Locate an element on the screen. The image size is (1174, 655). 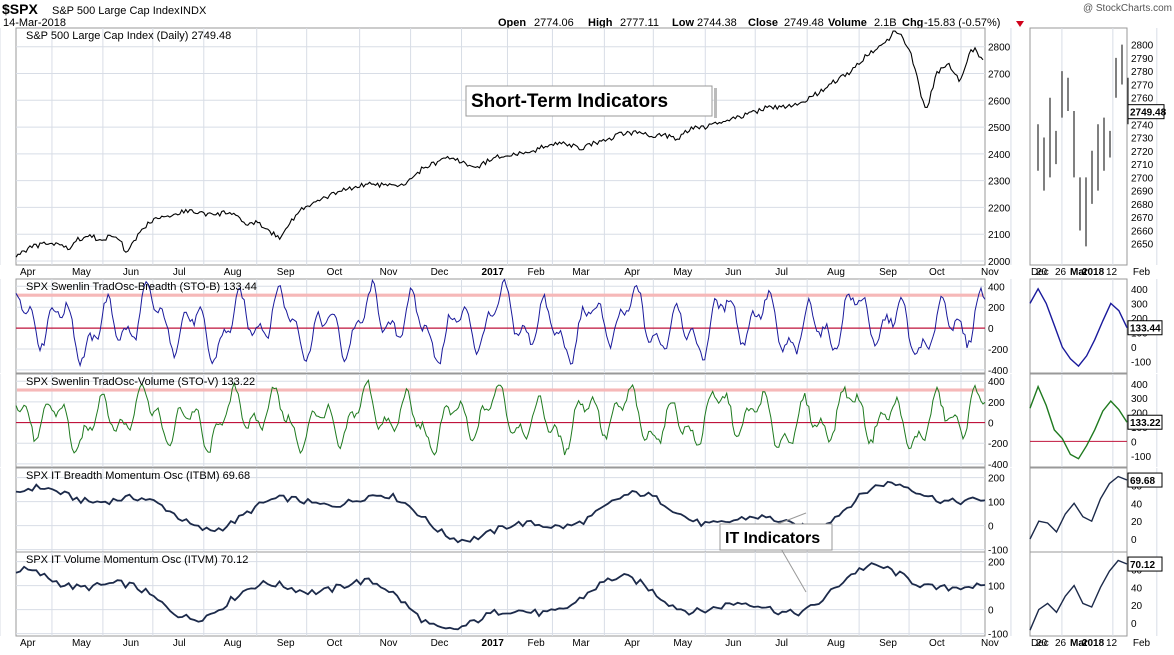
x-axis-label-top: 2018 is located at coordinates (1093, 272).